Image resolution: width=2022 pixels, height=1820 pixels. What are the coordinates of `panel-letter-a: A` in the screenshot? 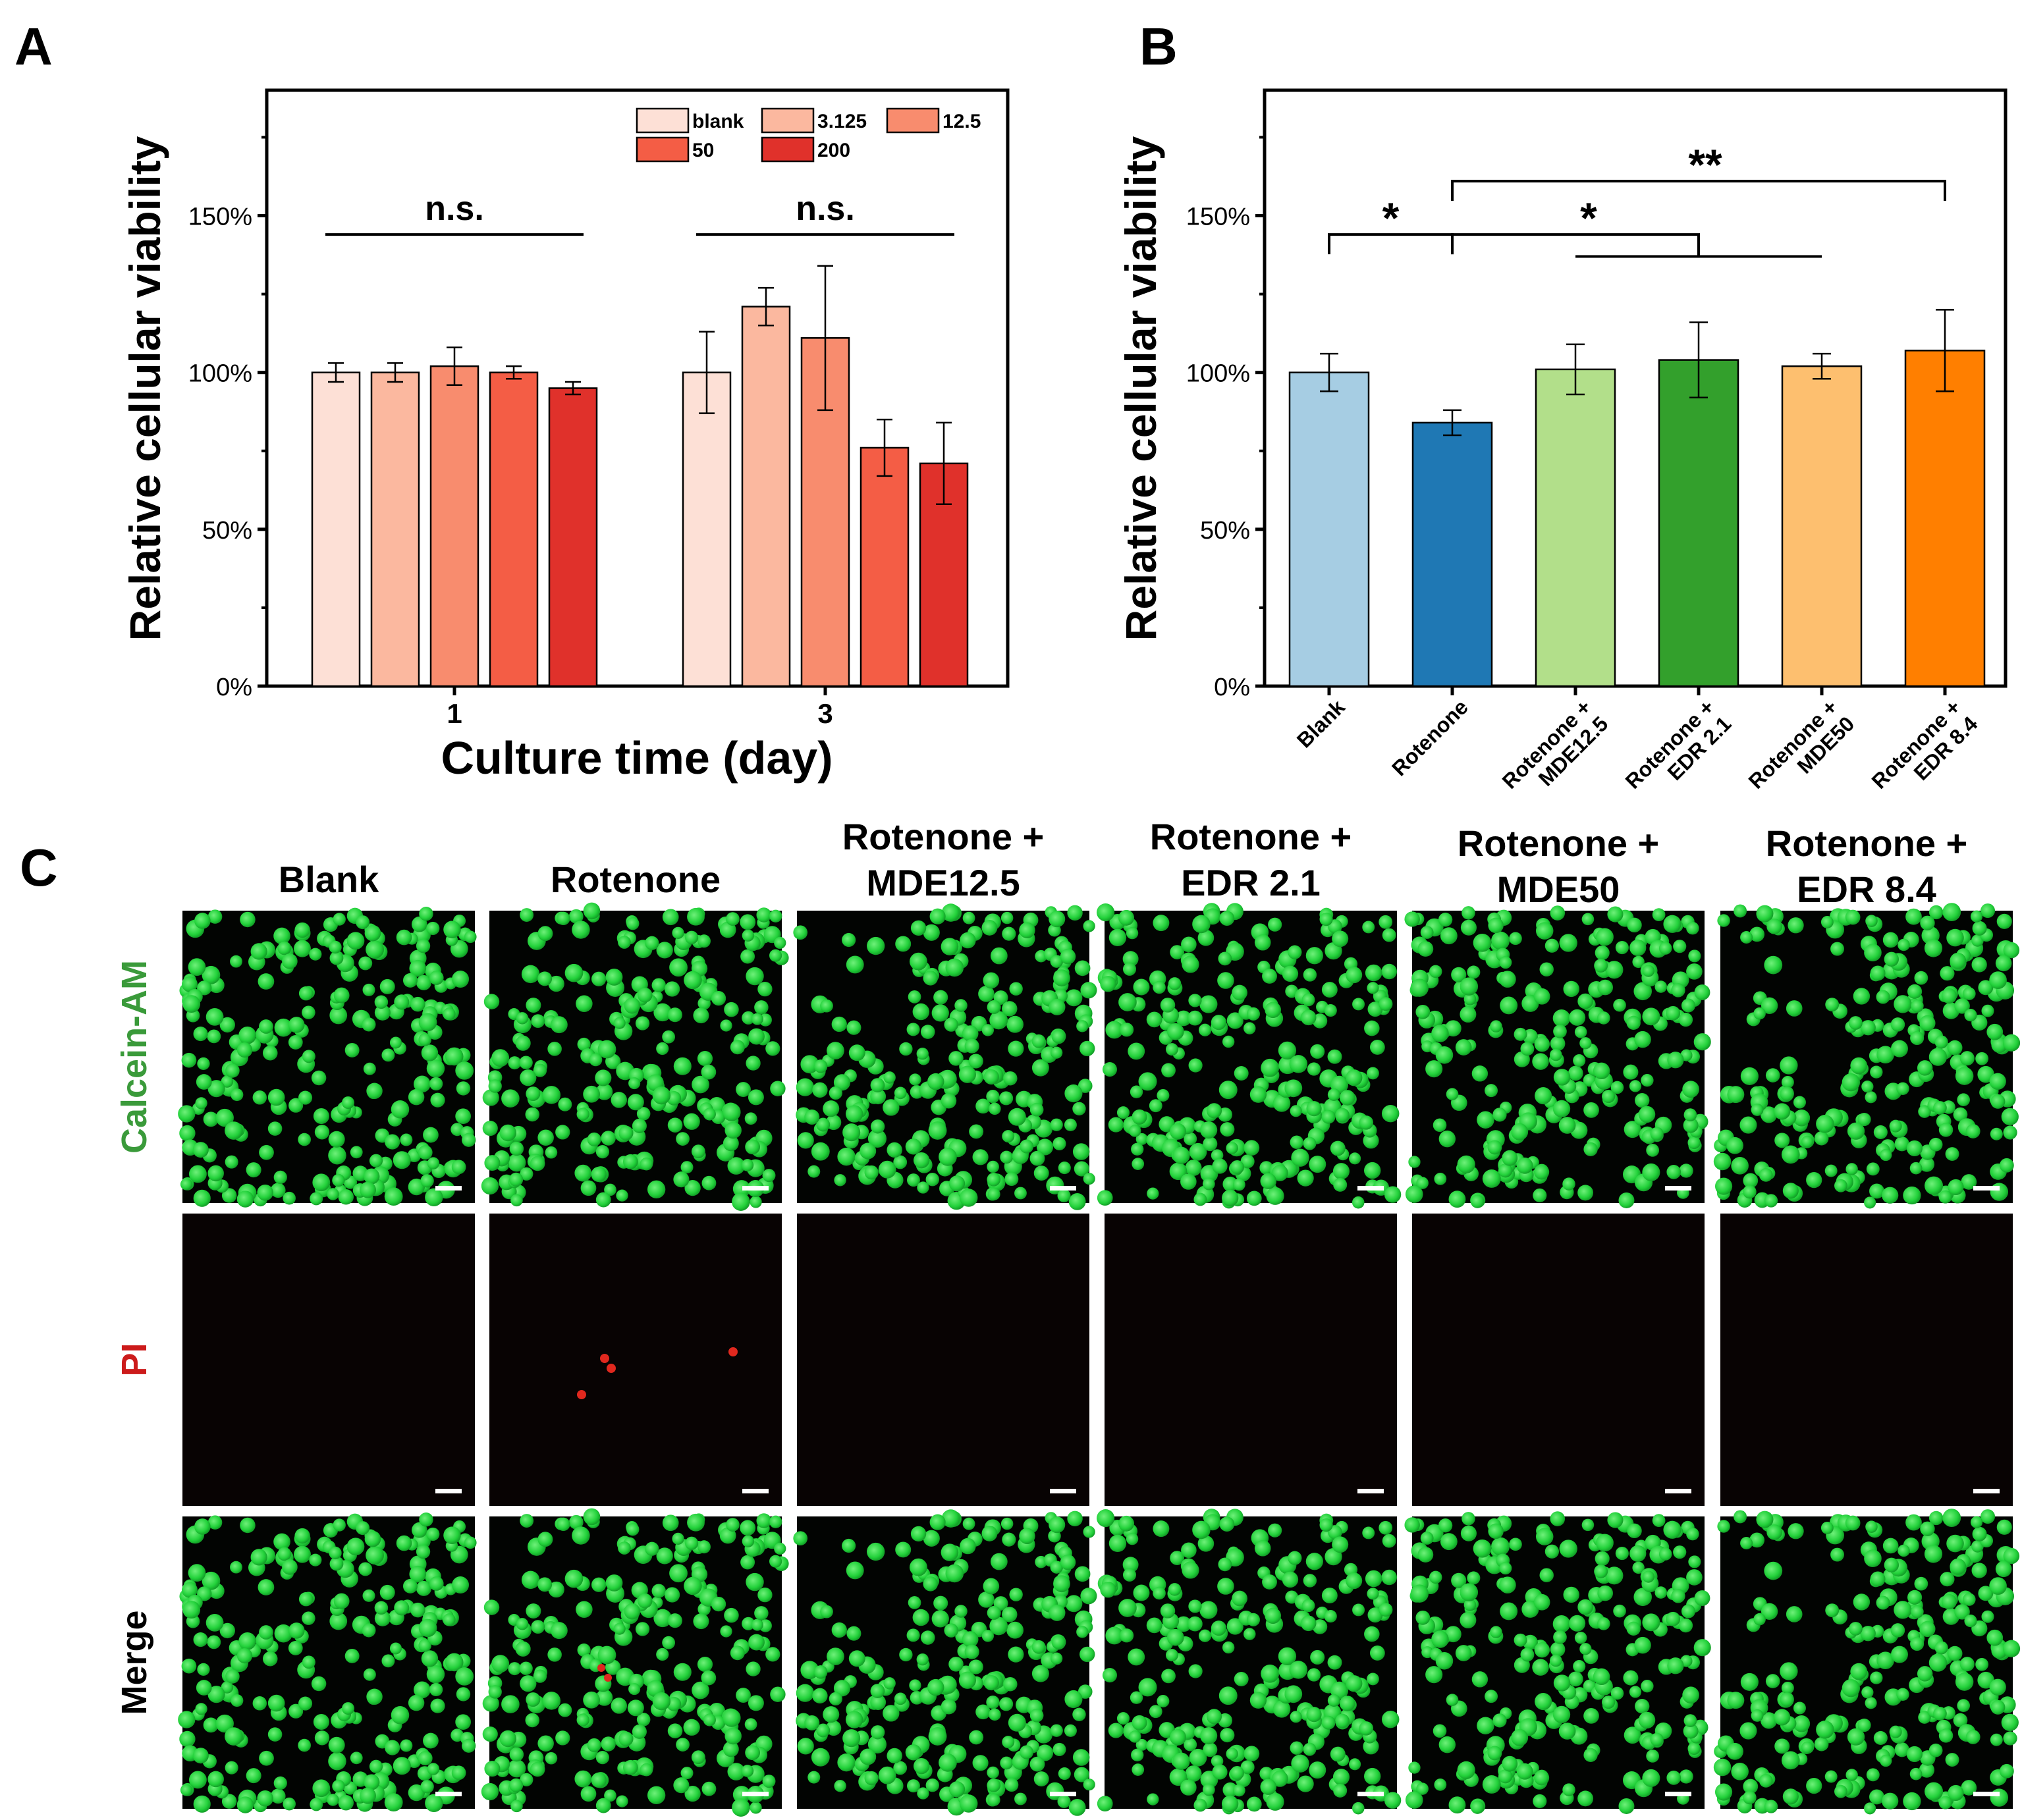 It's located at (33, 46).